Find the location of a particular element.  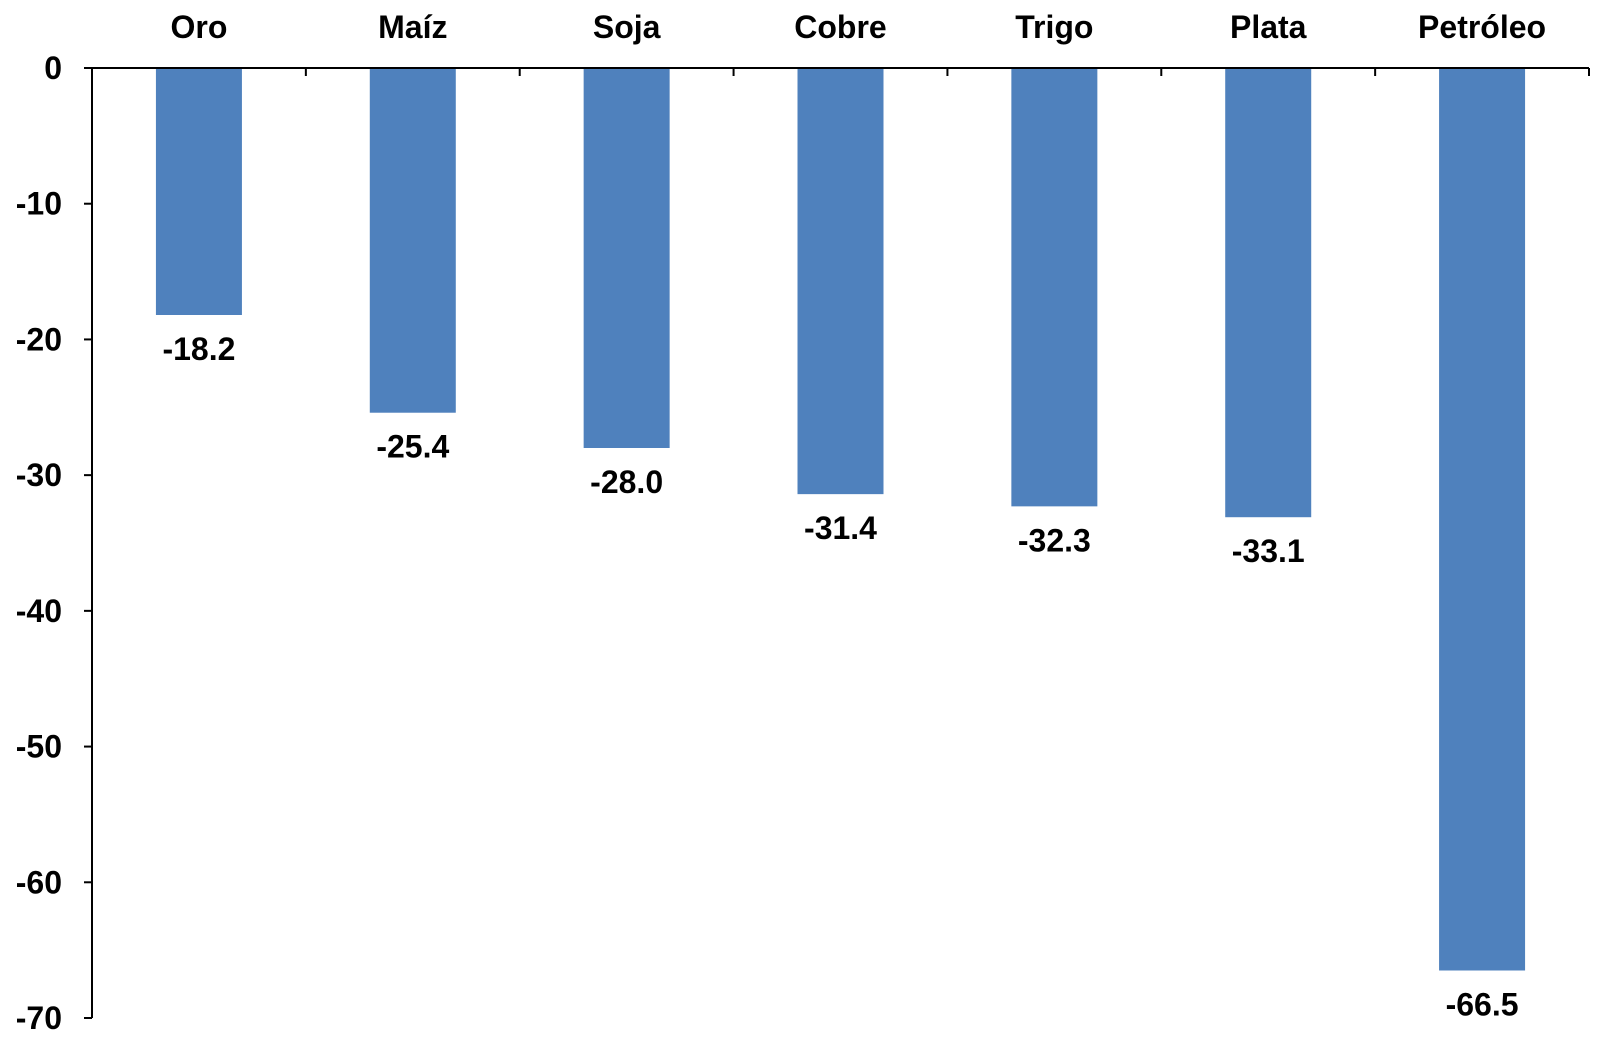

bar-soja is located at coordinates (626, 258).